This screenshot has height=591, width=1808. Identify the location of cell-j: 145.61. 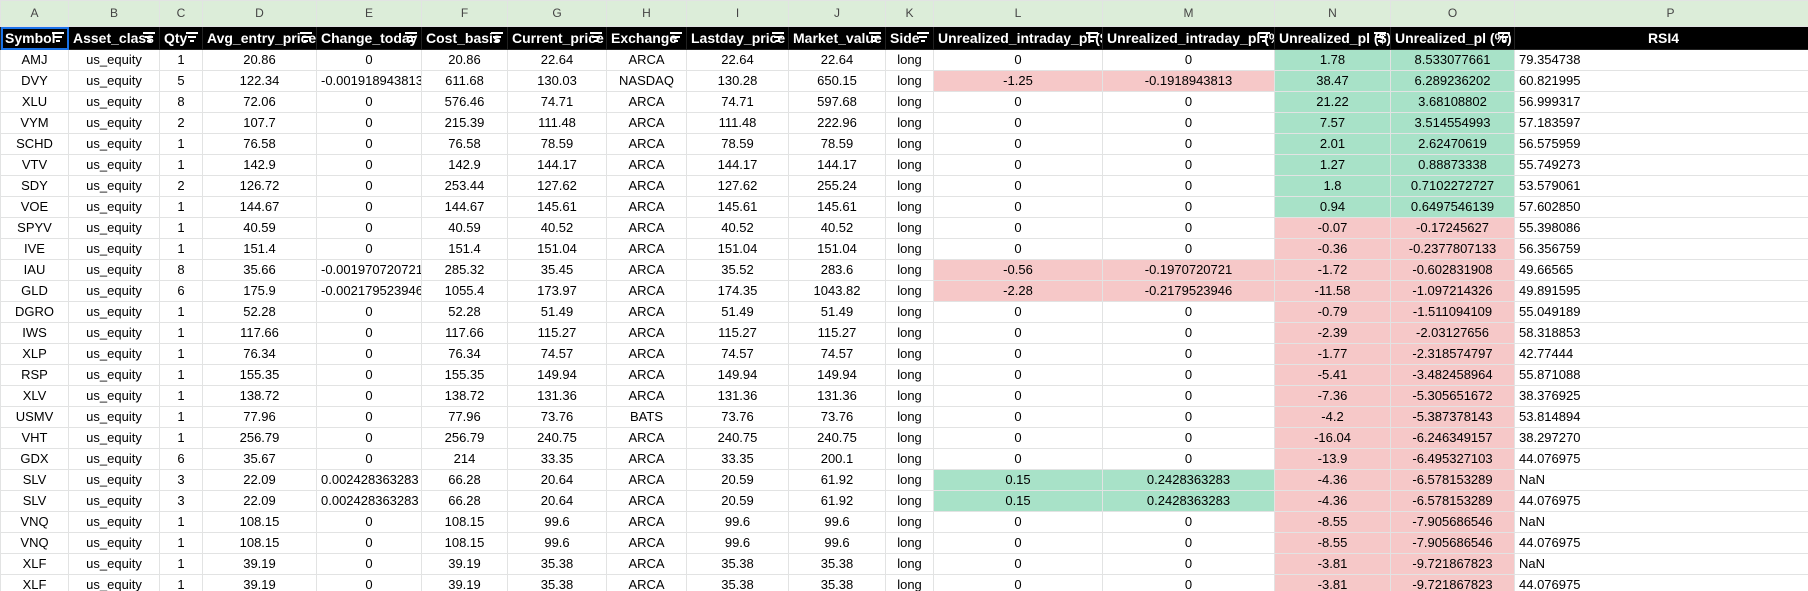
(837, 207).